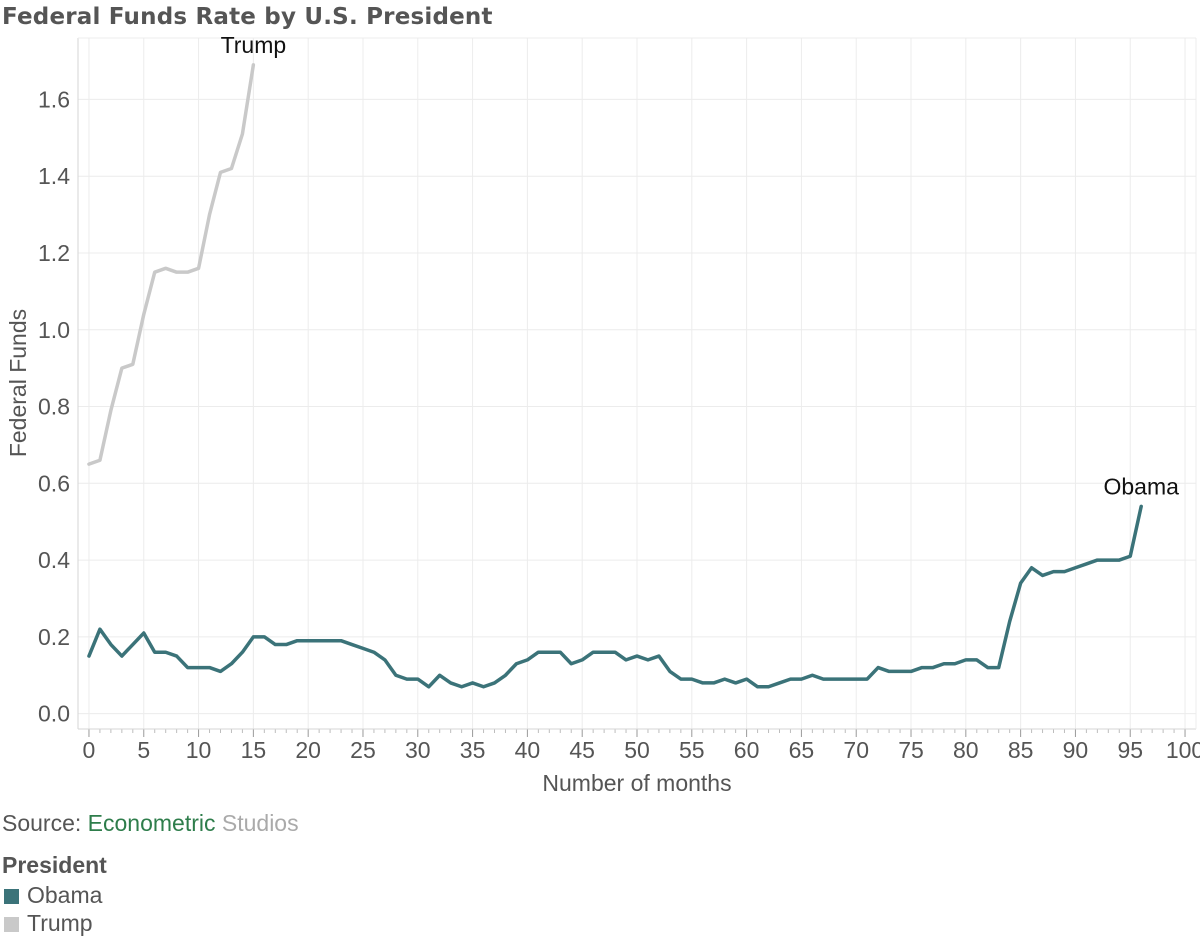 This screenshot has height=940, width=1200. What do you see at coordinates (1183, 750) in the screenshot?
I see `x-tick-label: 100` at bounding box center [1183, 750].